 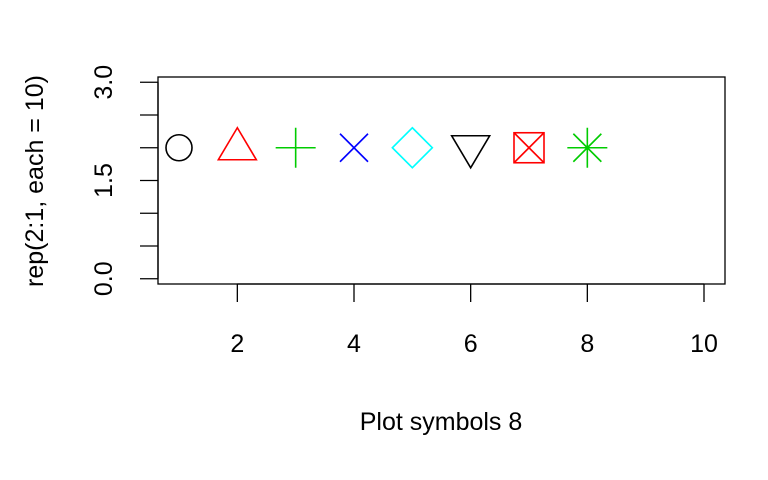 I want to click on diamond-mark, so click(x=412, y=147).